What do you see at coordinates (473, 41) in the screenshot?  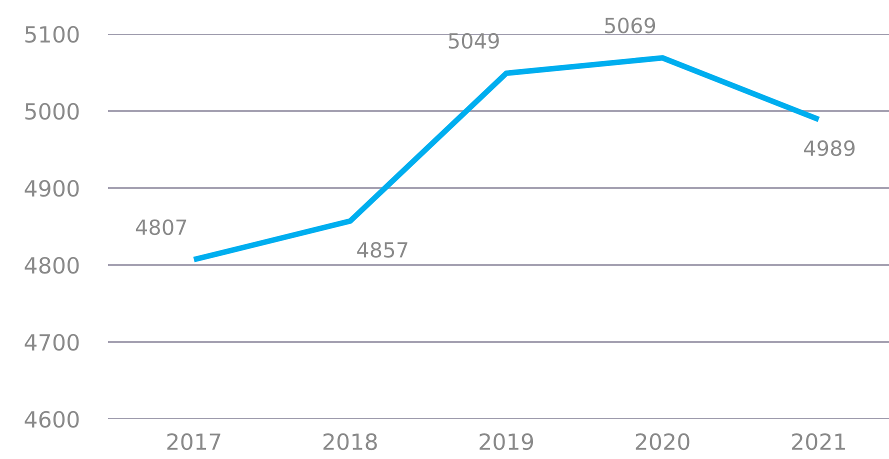 I see `data-label: 5049` at bounding box center [473, 41].